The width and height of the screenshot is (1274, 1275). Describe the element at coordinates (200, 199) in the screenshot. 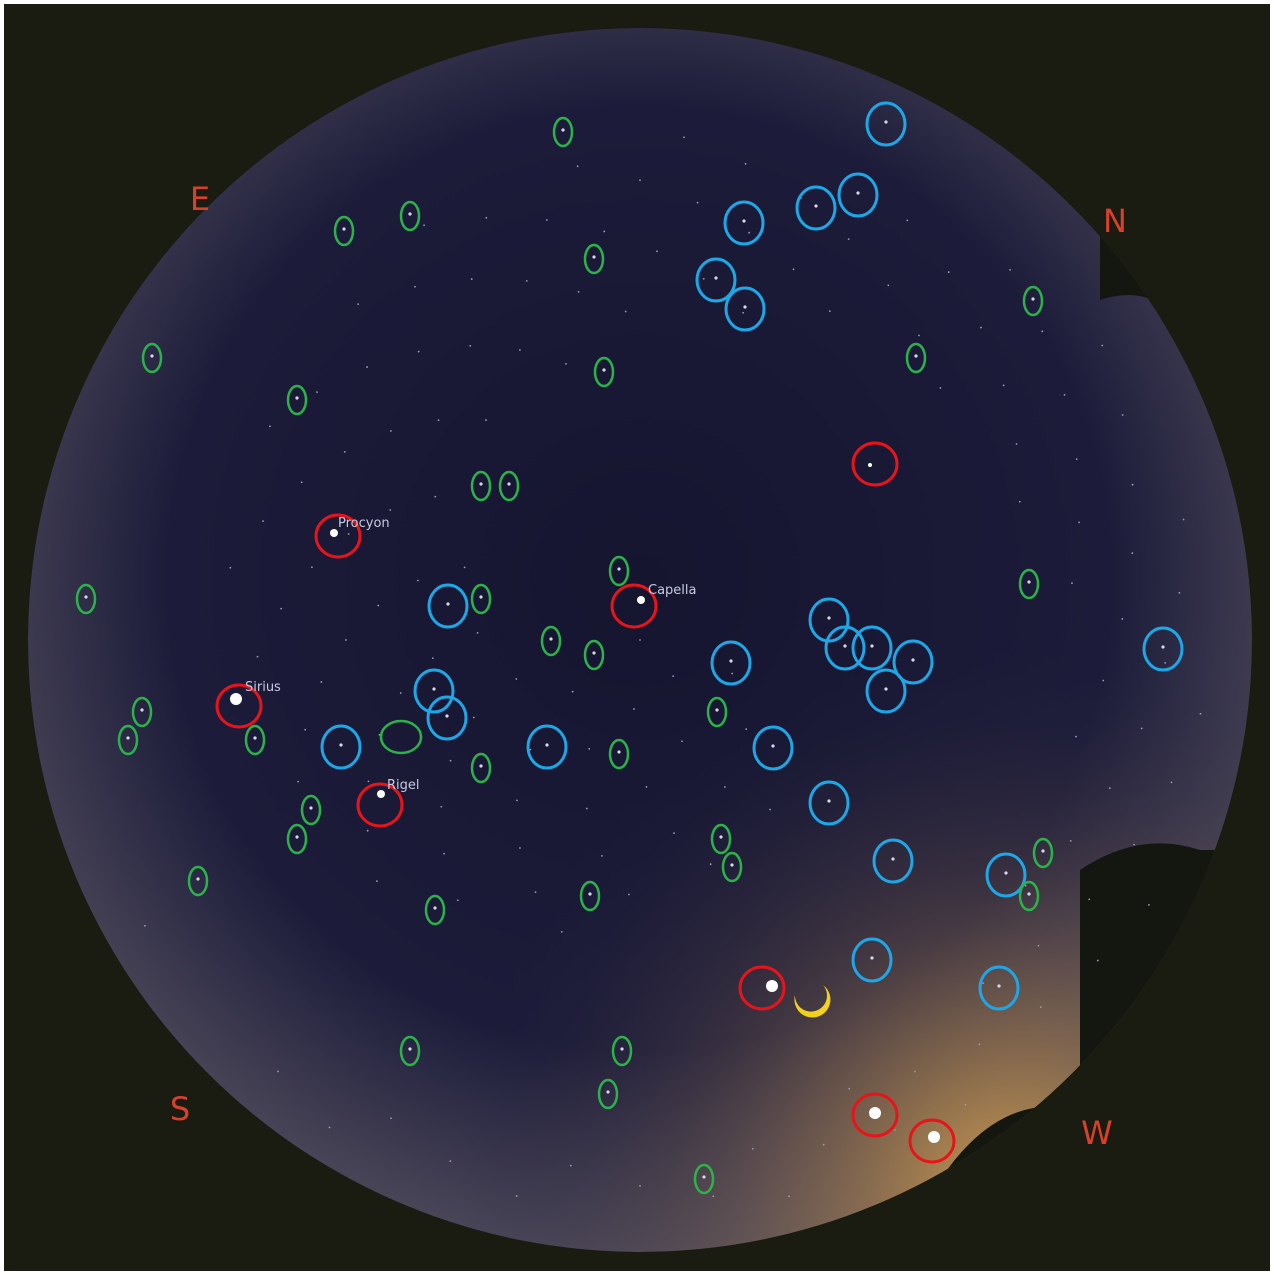

I see `compass-east: E` at that location.